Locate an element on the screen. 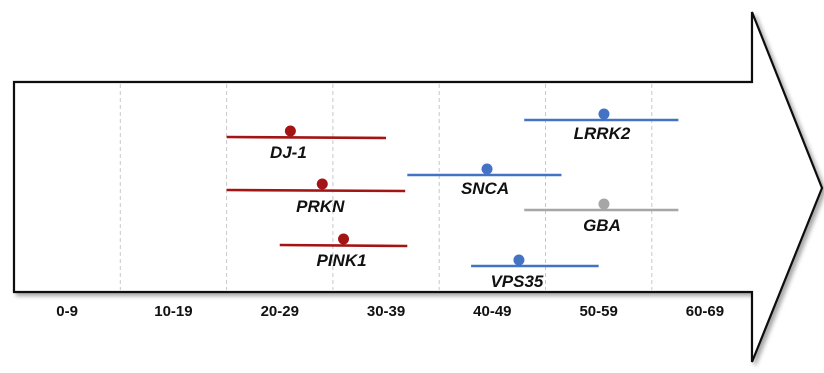  gene-label: SNCA is located at coordinates (485, 188).